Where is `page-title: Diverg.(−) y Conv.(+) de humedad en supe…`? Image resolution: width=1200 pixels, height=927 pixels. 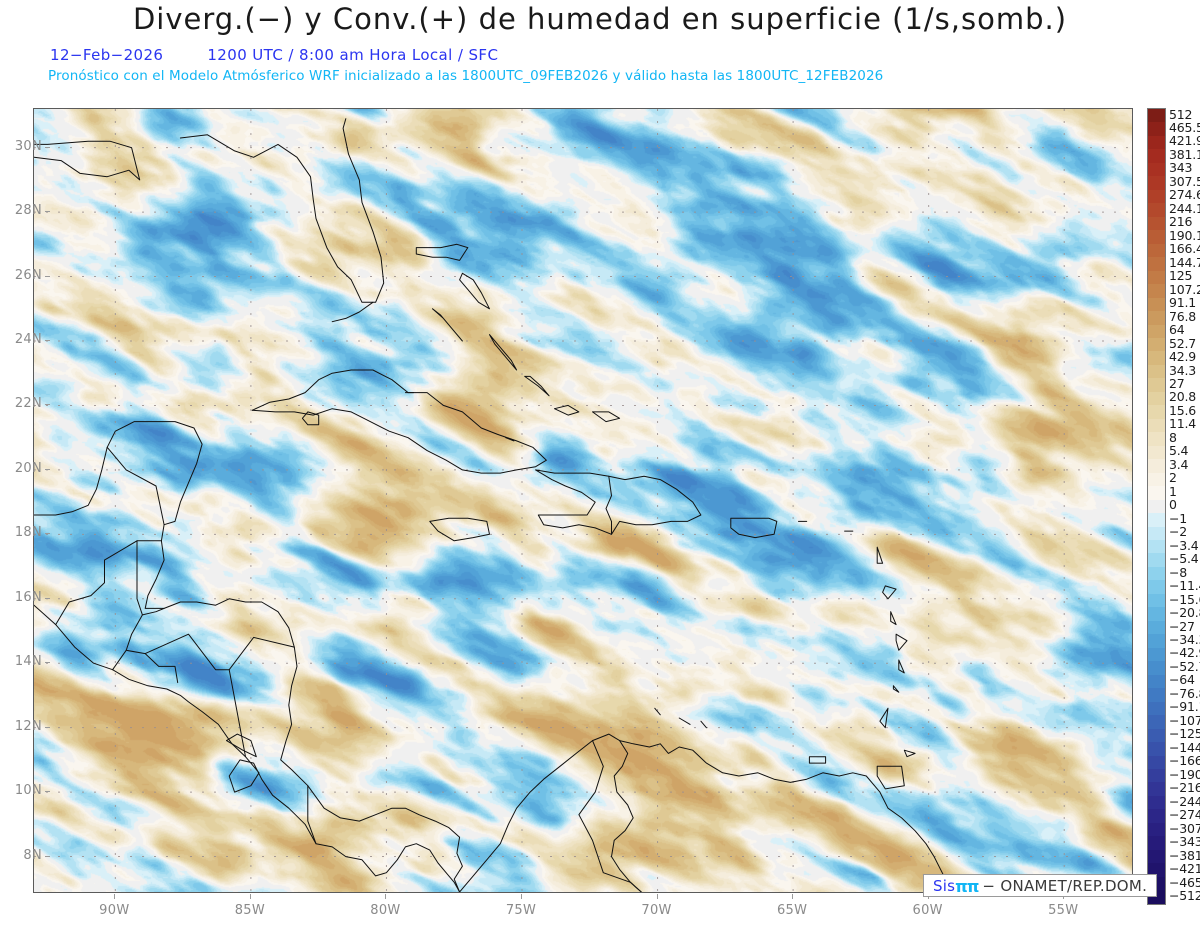
page-title: Diverg.(−) y Conv.(+) de humedad en supe… is located at coordinates (600, 19).